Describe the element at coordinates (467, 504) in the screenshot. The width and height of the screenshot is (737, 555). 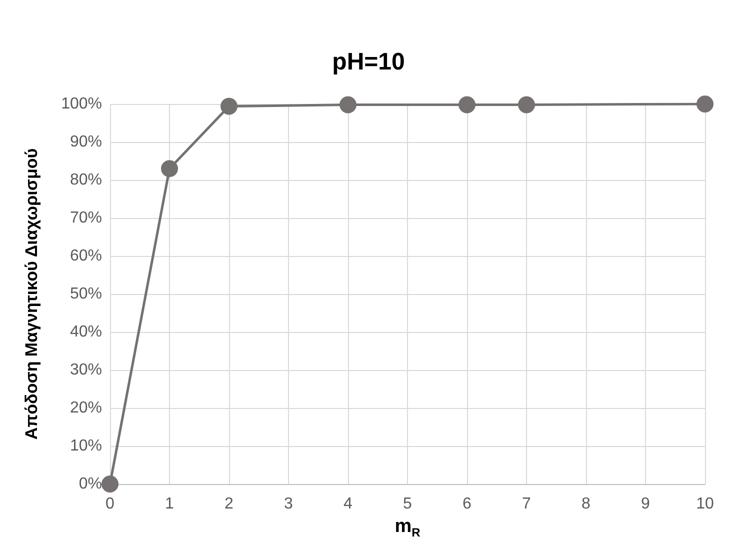
I see `x-tick-label: 6` at that location.